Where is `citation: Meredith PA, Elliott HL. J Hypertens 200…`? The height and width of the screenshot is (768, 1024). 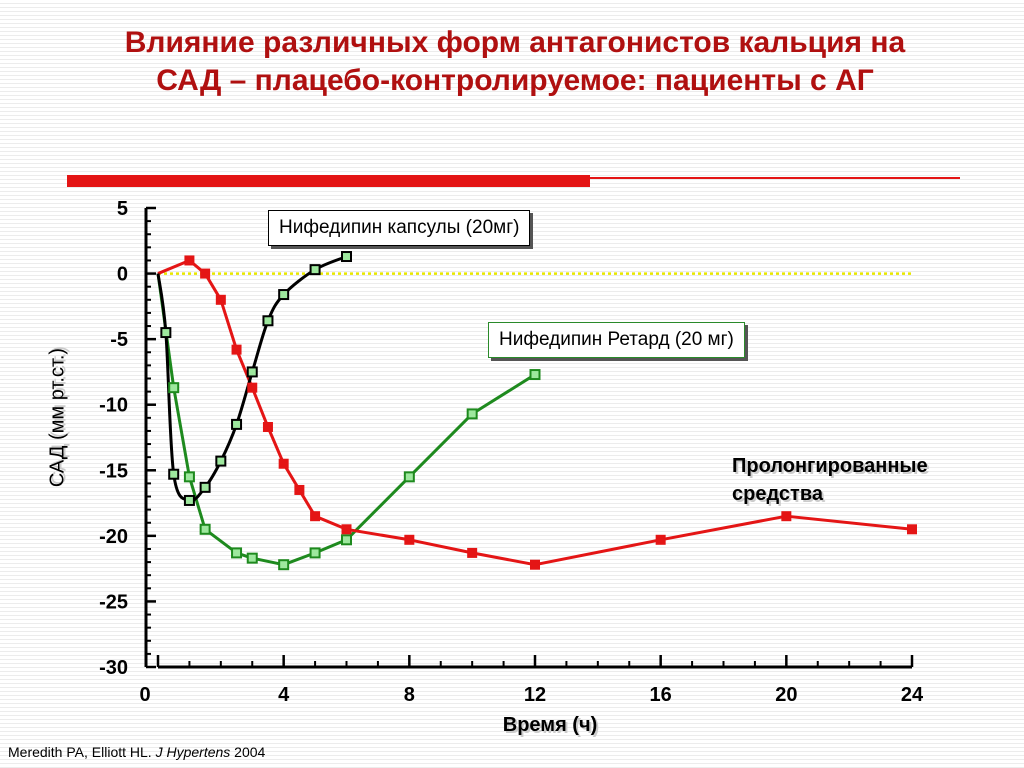
citation: Meredith PA, Elliott HL. J Hypertens 200… is located at coordinates (136, 752).